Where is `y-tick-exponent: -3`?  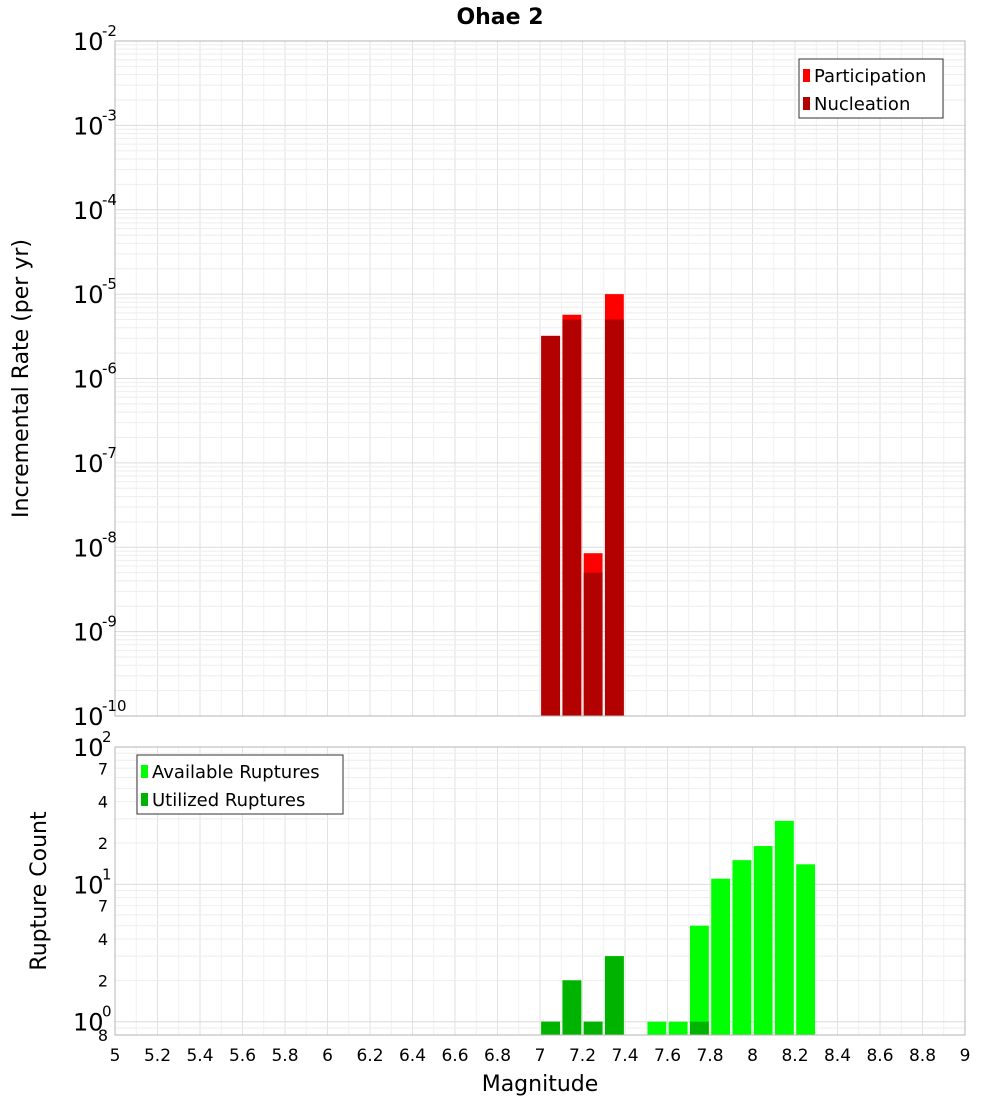 y-tick-exponent: -3 is located at coordinates (109, 115).